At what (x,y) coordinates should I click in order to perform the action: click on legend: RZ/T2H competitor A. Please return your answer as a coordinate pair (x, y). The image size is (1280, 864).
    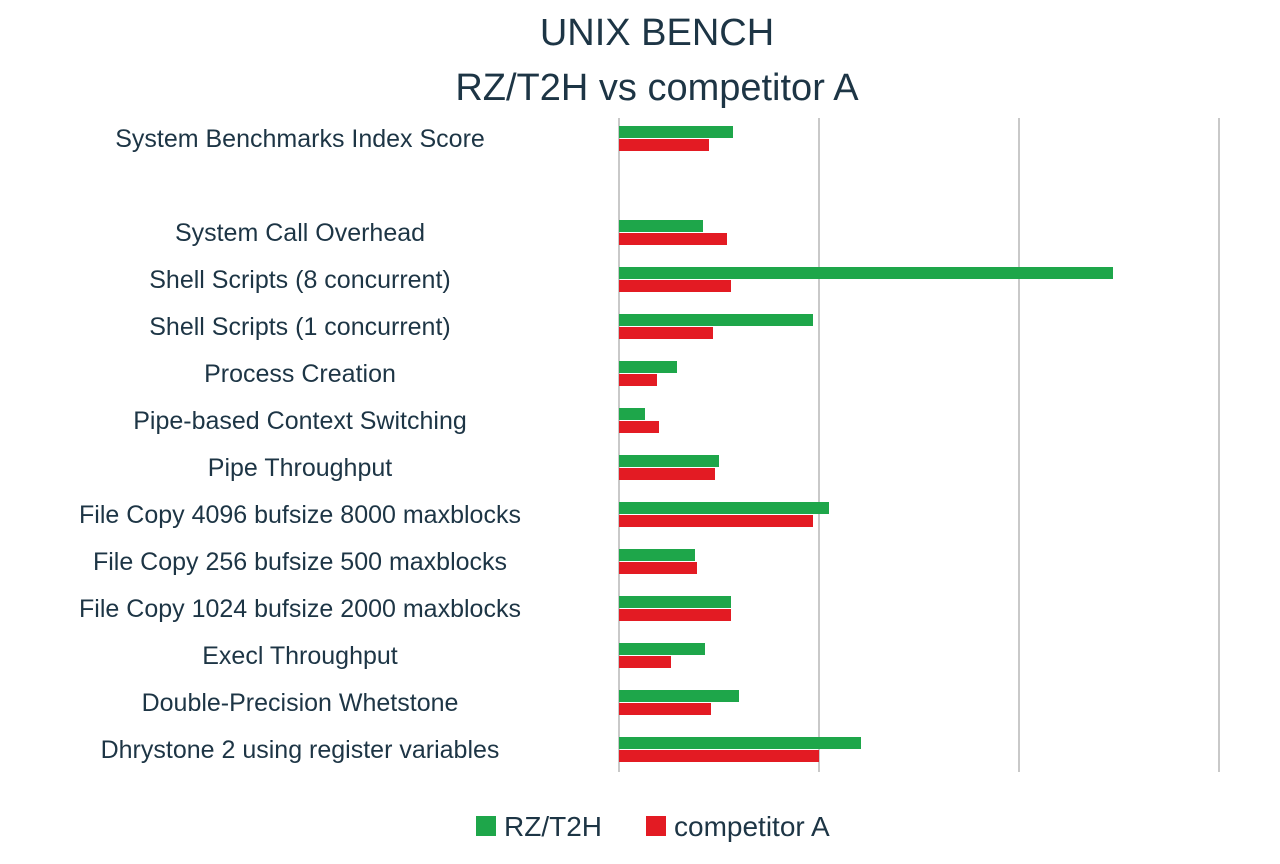
    Looking at the image, I should click on (653, 826).